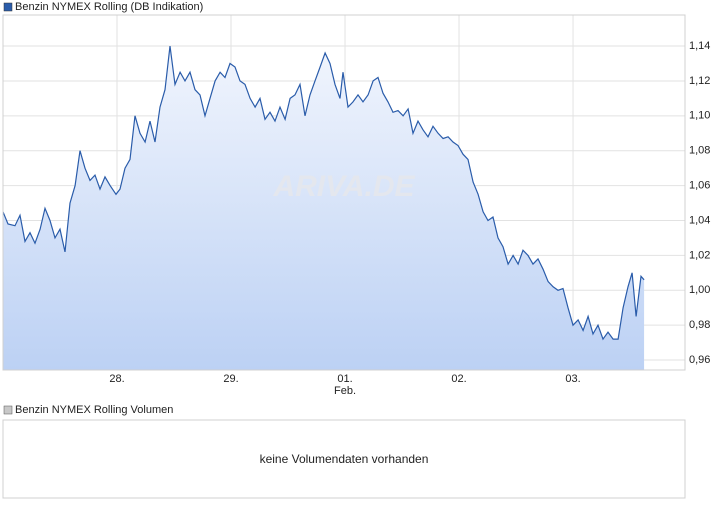 The height and width of the screenshot is (508, 726). What do you see at coordinates (699, 220) in the screenshot?
I see `y-tick-label: 1,04` at bounding box center [699, 220].